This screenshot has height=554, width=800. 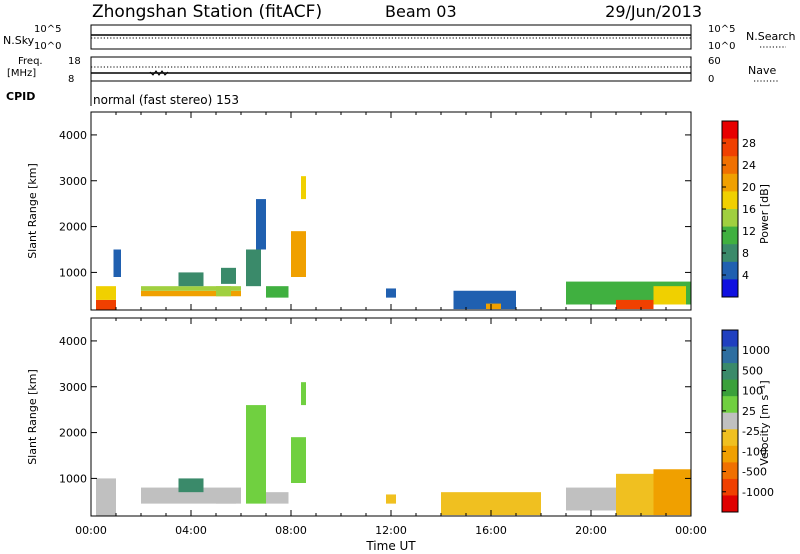 What do you see at coordinates (756, 350) in the screenshot?
I see `colorbar-tick-label: 1000` at bounding box center [756, 350].